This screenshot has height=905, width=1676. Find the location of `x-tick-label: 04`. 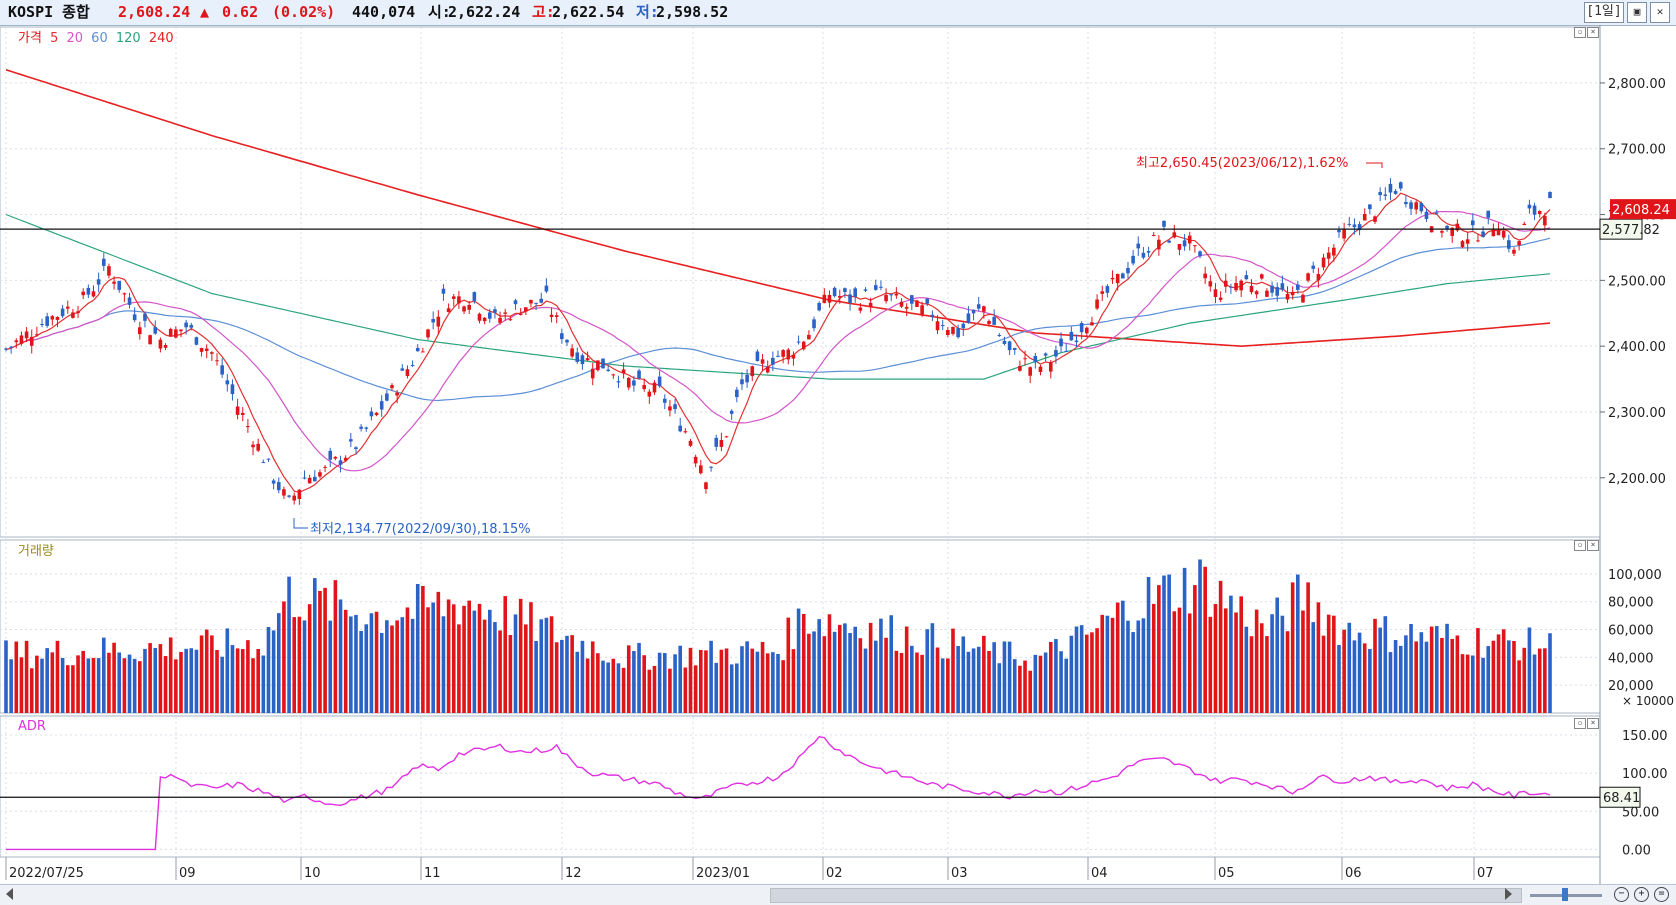

x-tick-label: 04 is located at coordinates (1099, 873).